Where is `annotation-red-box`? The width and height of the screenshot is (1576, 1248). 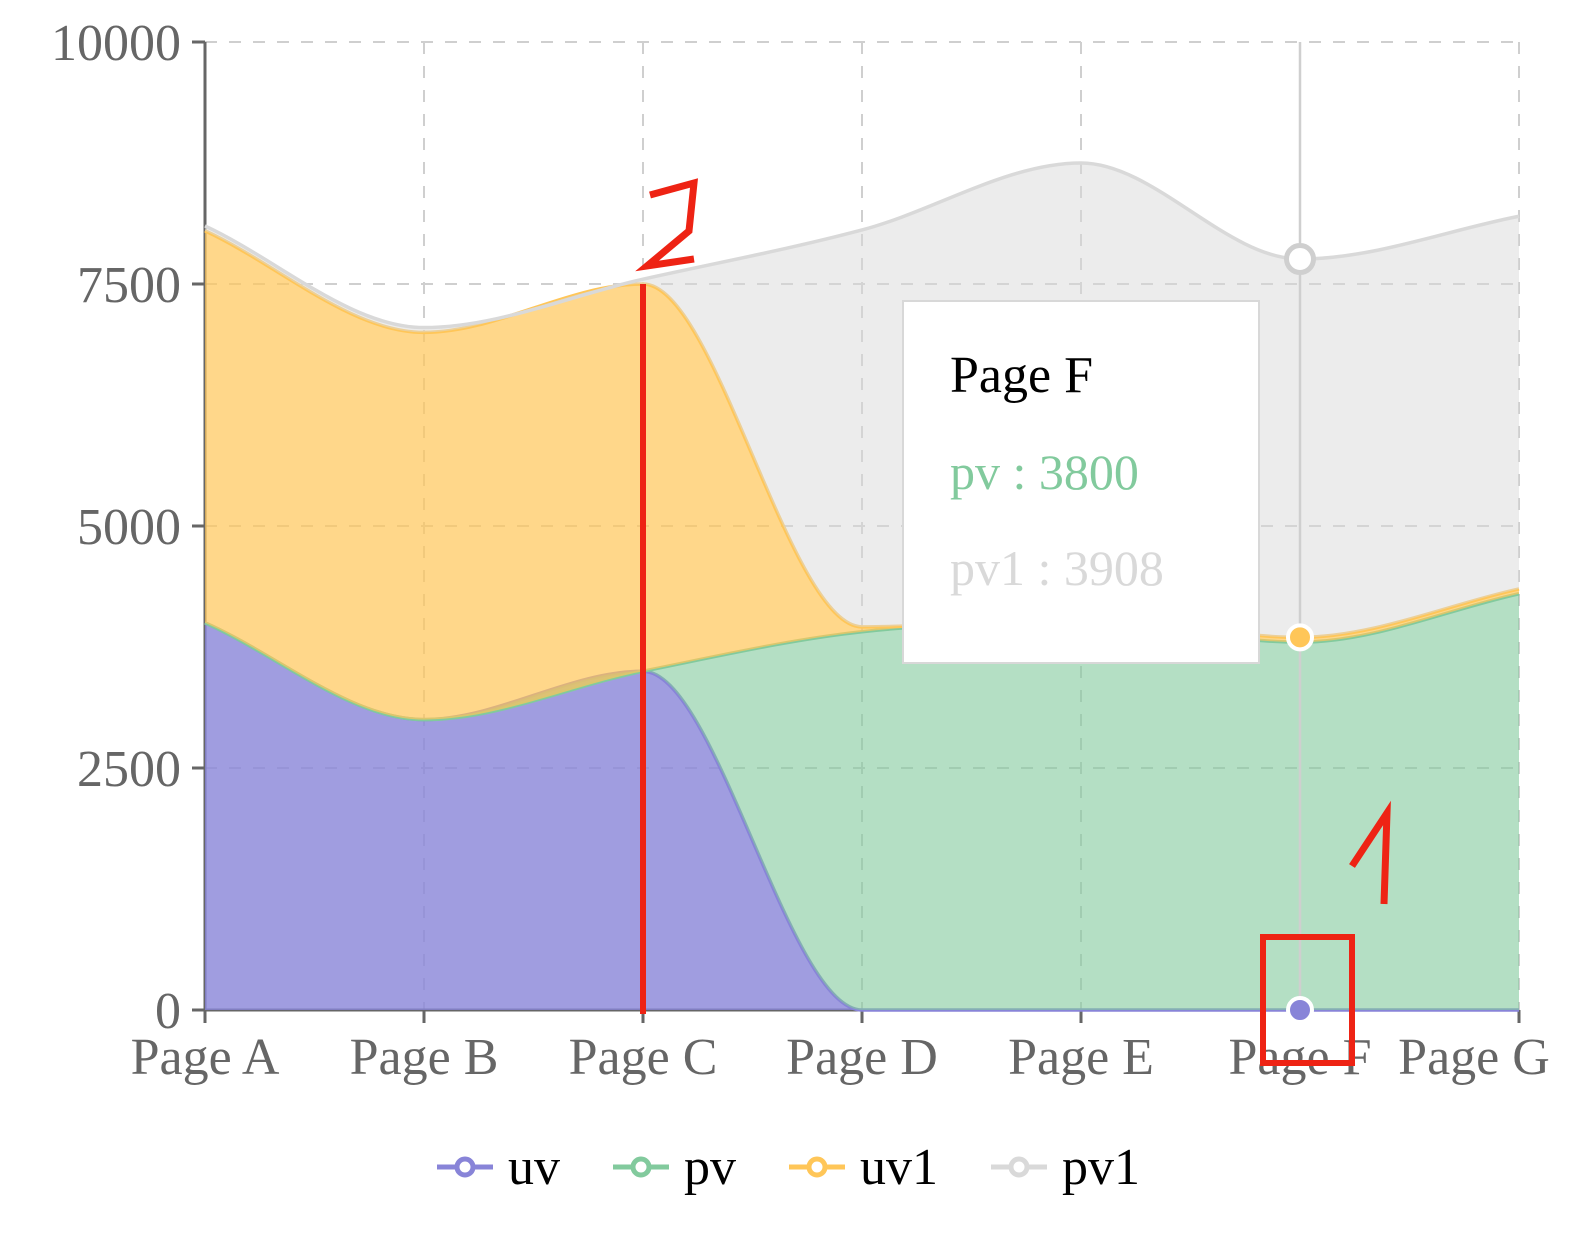
annotation-red-box is located at coordinates (1307, 1000).